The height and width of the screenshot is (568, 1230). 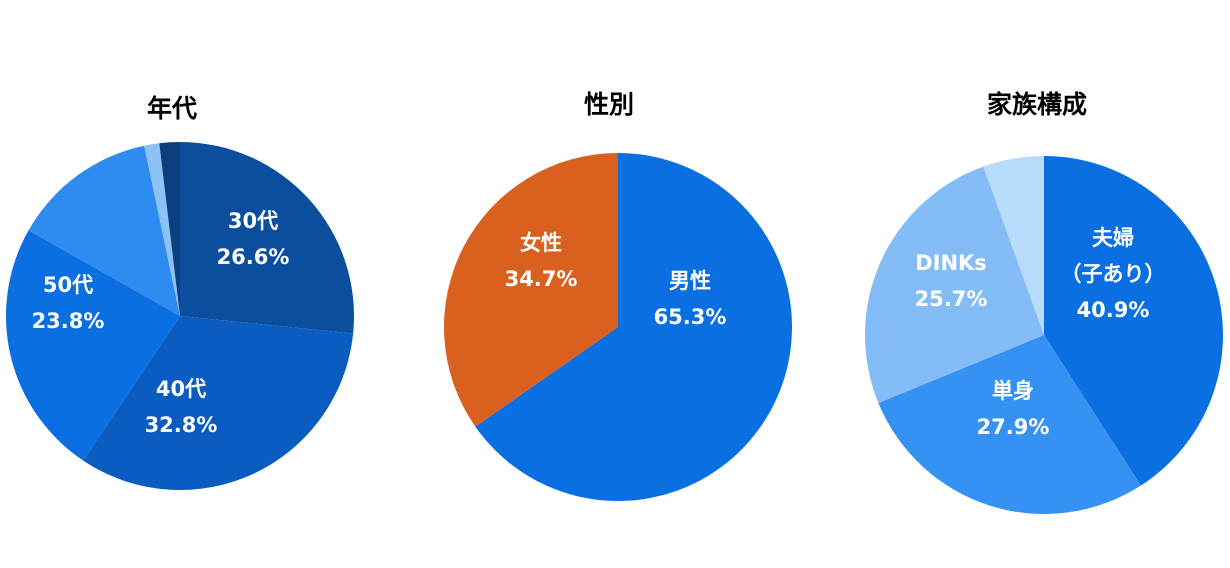 What do you see at coordinates (172, 108) in the screenshot?
I see `chart-title: 年代` at bounding box center [172, 108].